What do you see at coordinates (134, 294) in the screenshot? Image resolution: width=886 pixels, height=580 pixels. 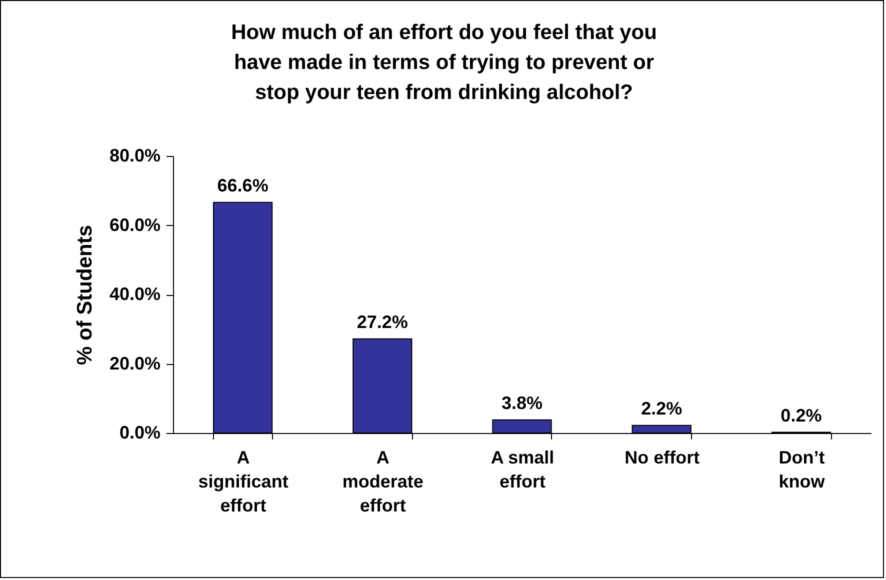 I see `y-tick-label: 40.0%` at bounding box center [134, 294].